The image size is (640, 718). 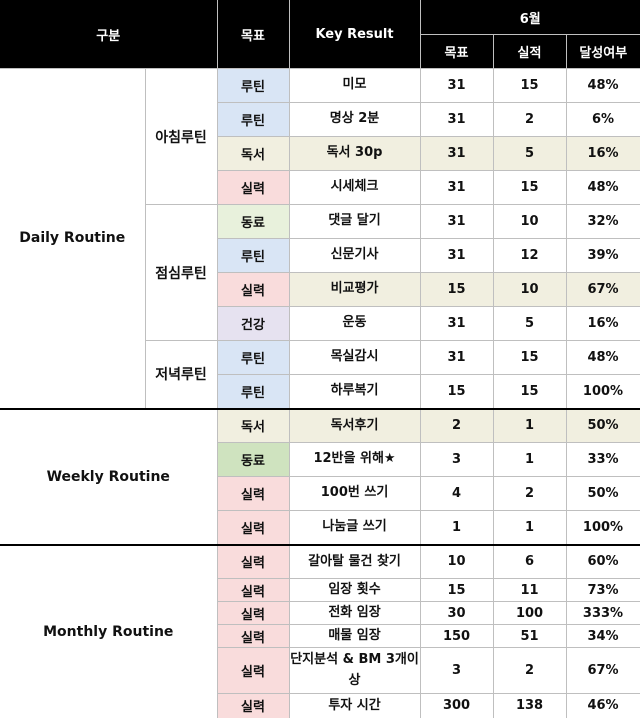 What do you see at coordinates (603, 221) in the screenshot?
I see `achievement-cell: 32%` at bounding box center [603, 221].